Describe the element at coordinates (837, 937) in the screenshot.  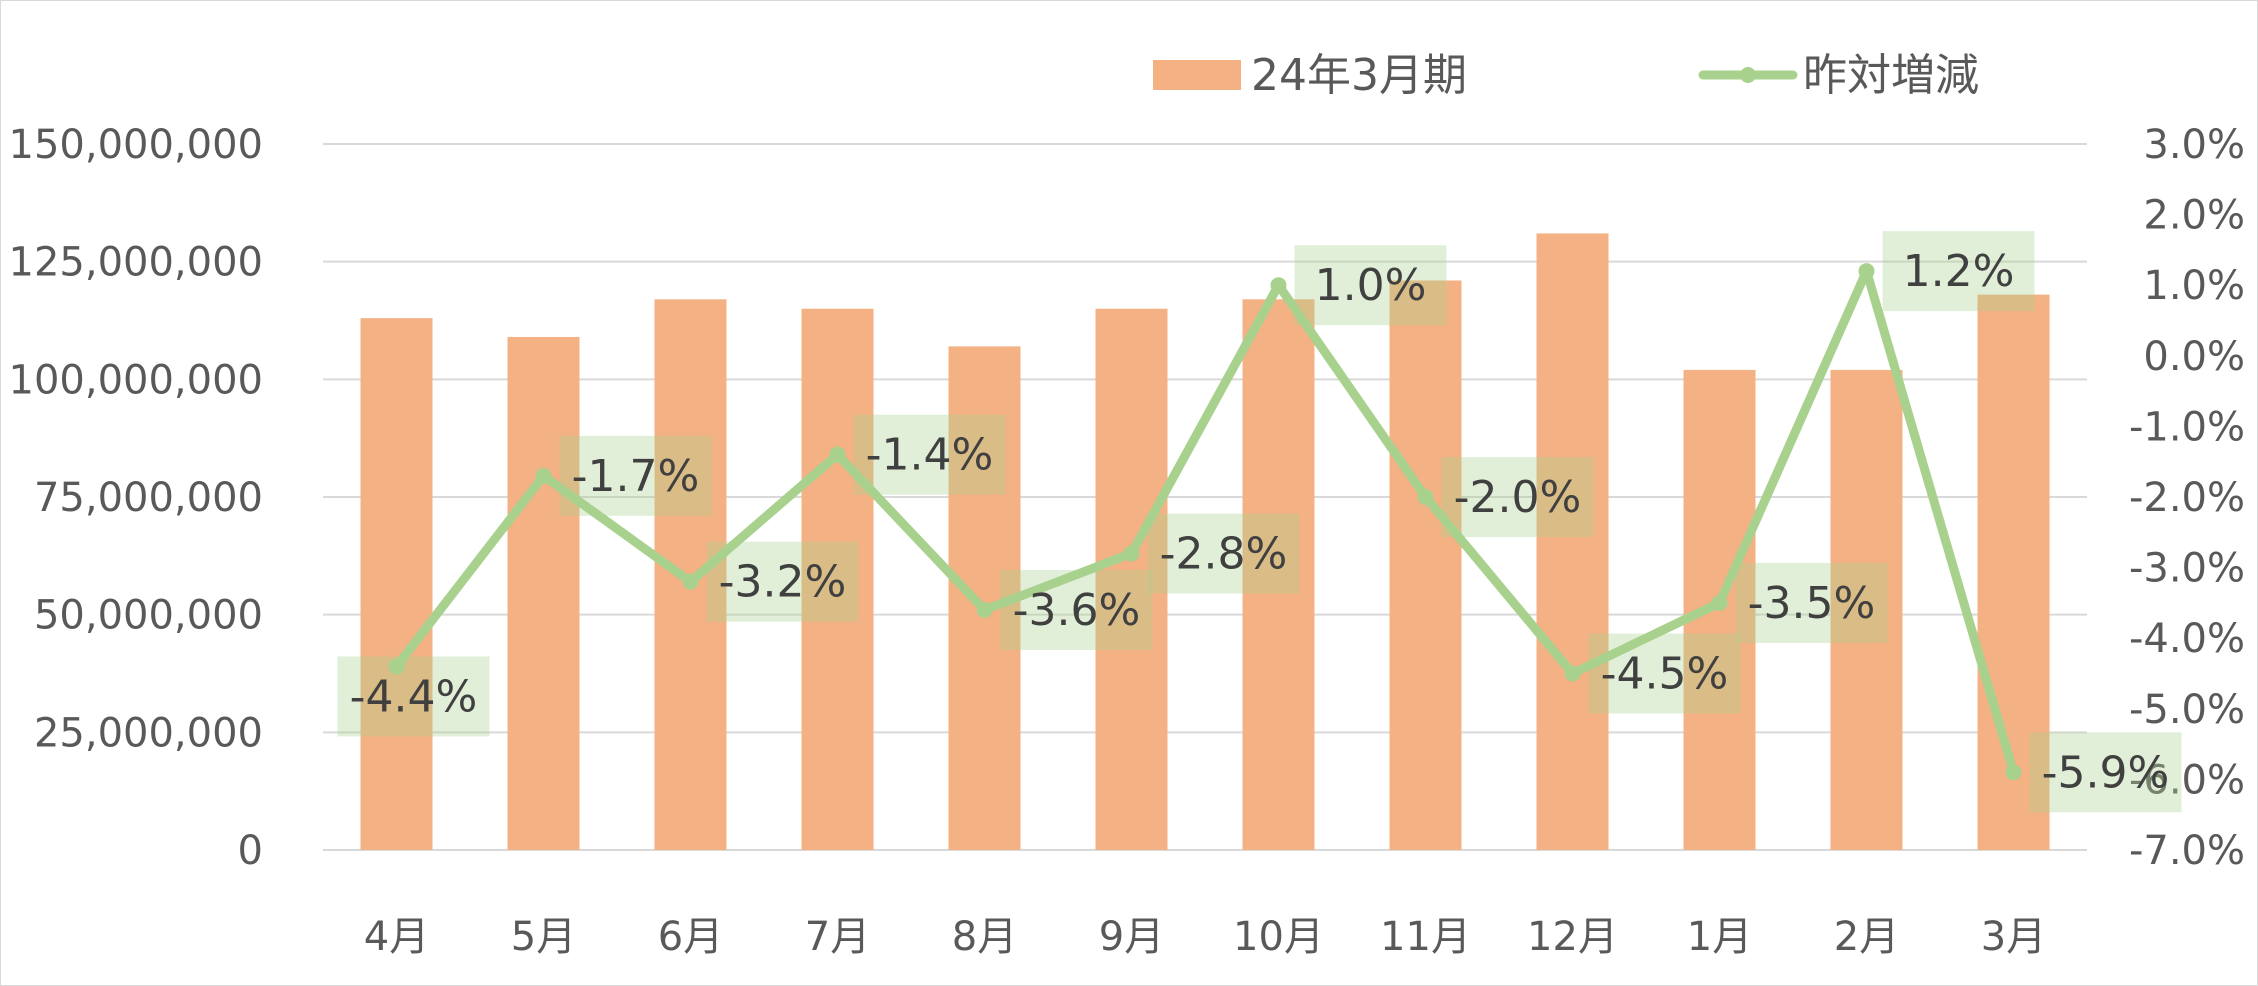
I see `x-tick-label: 7月` at that location.